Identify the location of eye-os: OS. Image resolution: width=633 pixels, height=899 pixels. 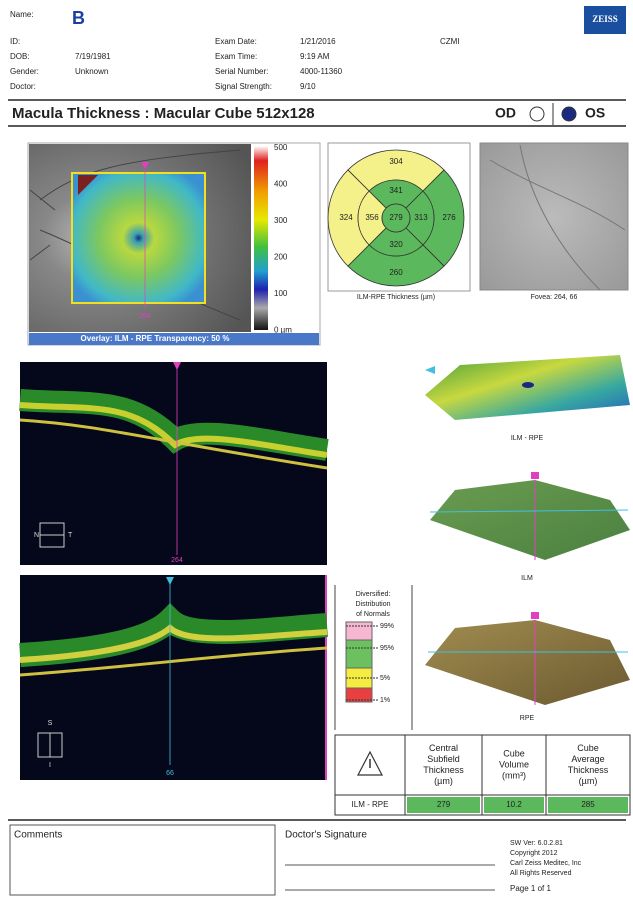
(595, 113).